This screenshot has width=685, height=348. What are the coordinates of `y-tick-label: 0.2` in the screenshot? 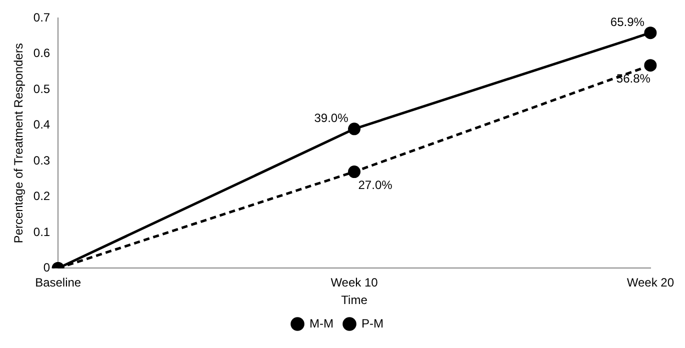 It's located at (41, 196).